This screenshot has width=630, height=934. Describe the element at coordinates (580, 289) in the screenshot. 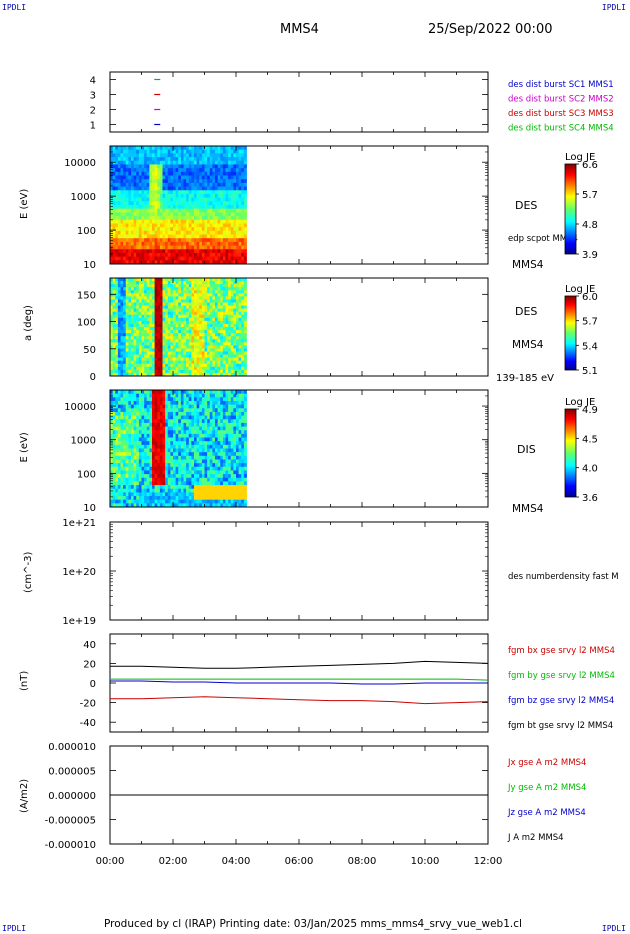

I see `des-pitch-colorbar-title: Log JE` at that location.